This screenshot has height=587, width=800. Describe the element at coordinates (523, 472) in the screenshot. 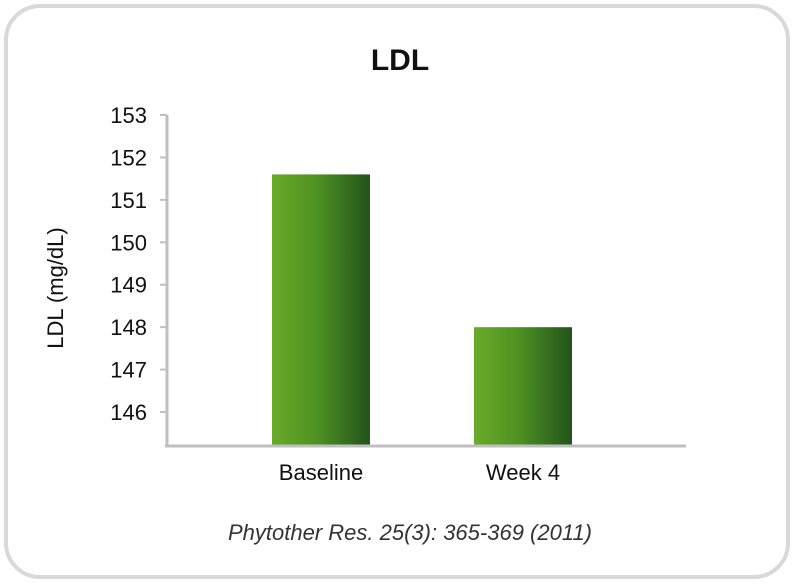

I see `x-tick-label: Week 4` at that location.